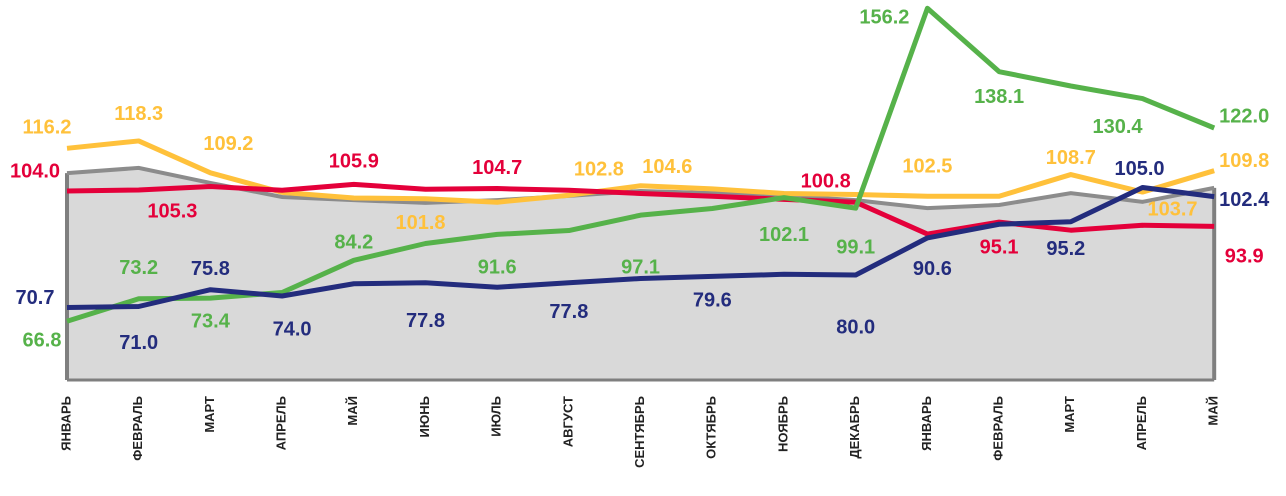 The image size is (1286, 496). Describe the element at coordinates (496, 416) in the screenshot. I see `x-tick-label: ИЮЛЬ` at that location.